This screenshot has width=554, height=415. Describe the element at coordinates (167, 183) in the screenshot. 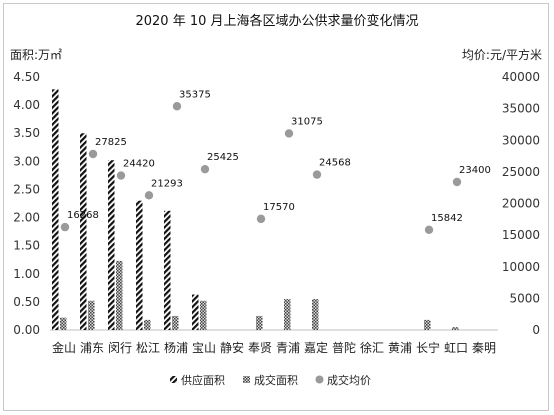

I see `deal-price-label: 21293` at that location.